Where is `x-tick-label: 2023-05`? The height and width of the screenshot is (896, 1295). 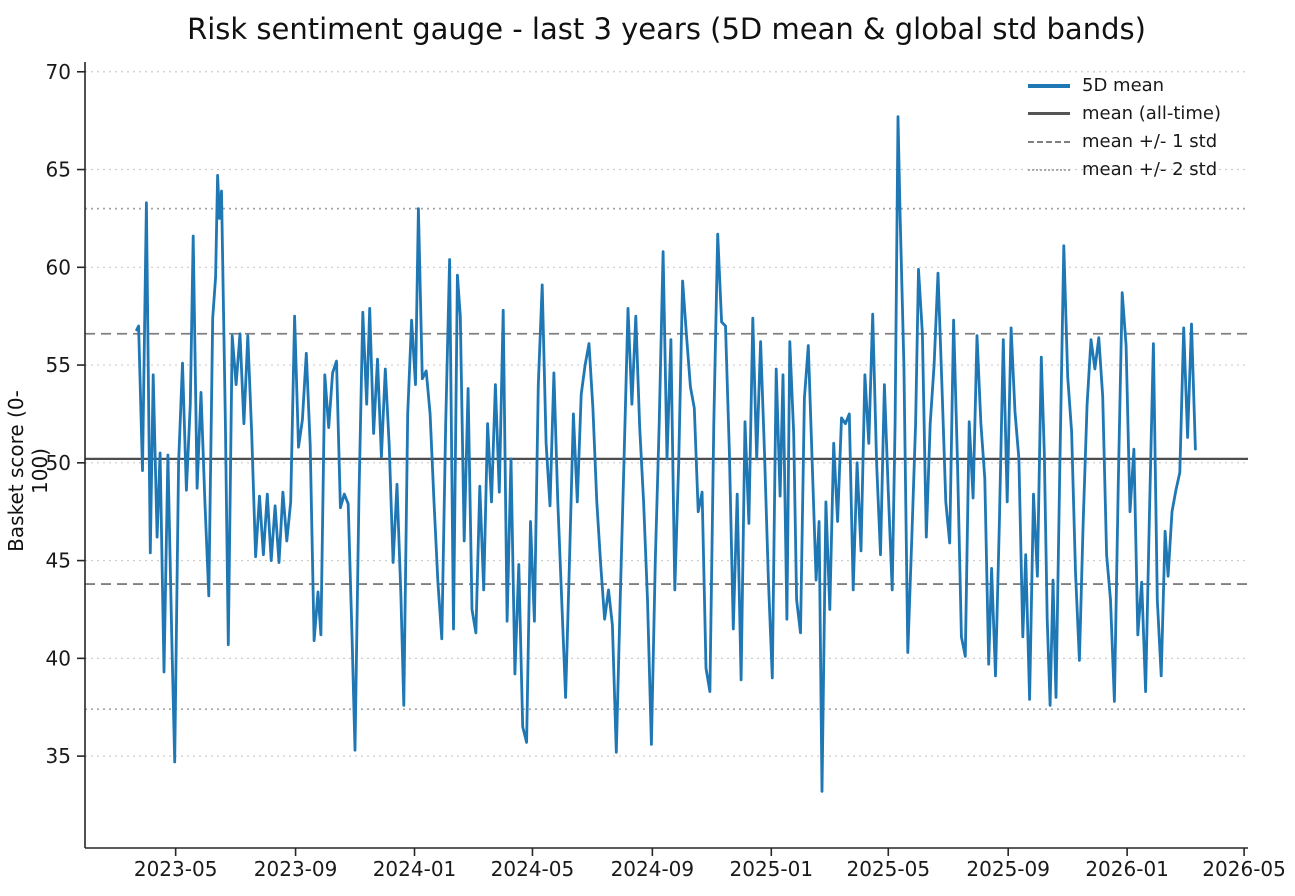 x-tick-label: 2023-05 is located at coordinates (176, 869).